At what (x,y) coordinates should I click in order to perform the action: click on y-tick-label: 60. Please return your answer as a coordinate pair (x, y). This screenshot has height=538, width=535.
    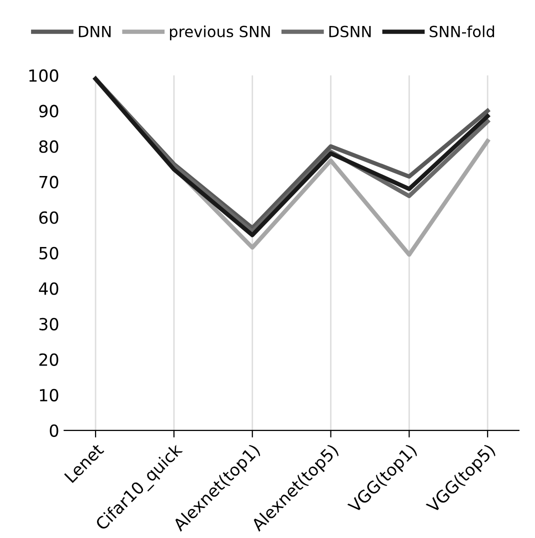
    Looking at the image, I should click on (48, 217).